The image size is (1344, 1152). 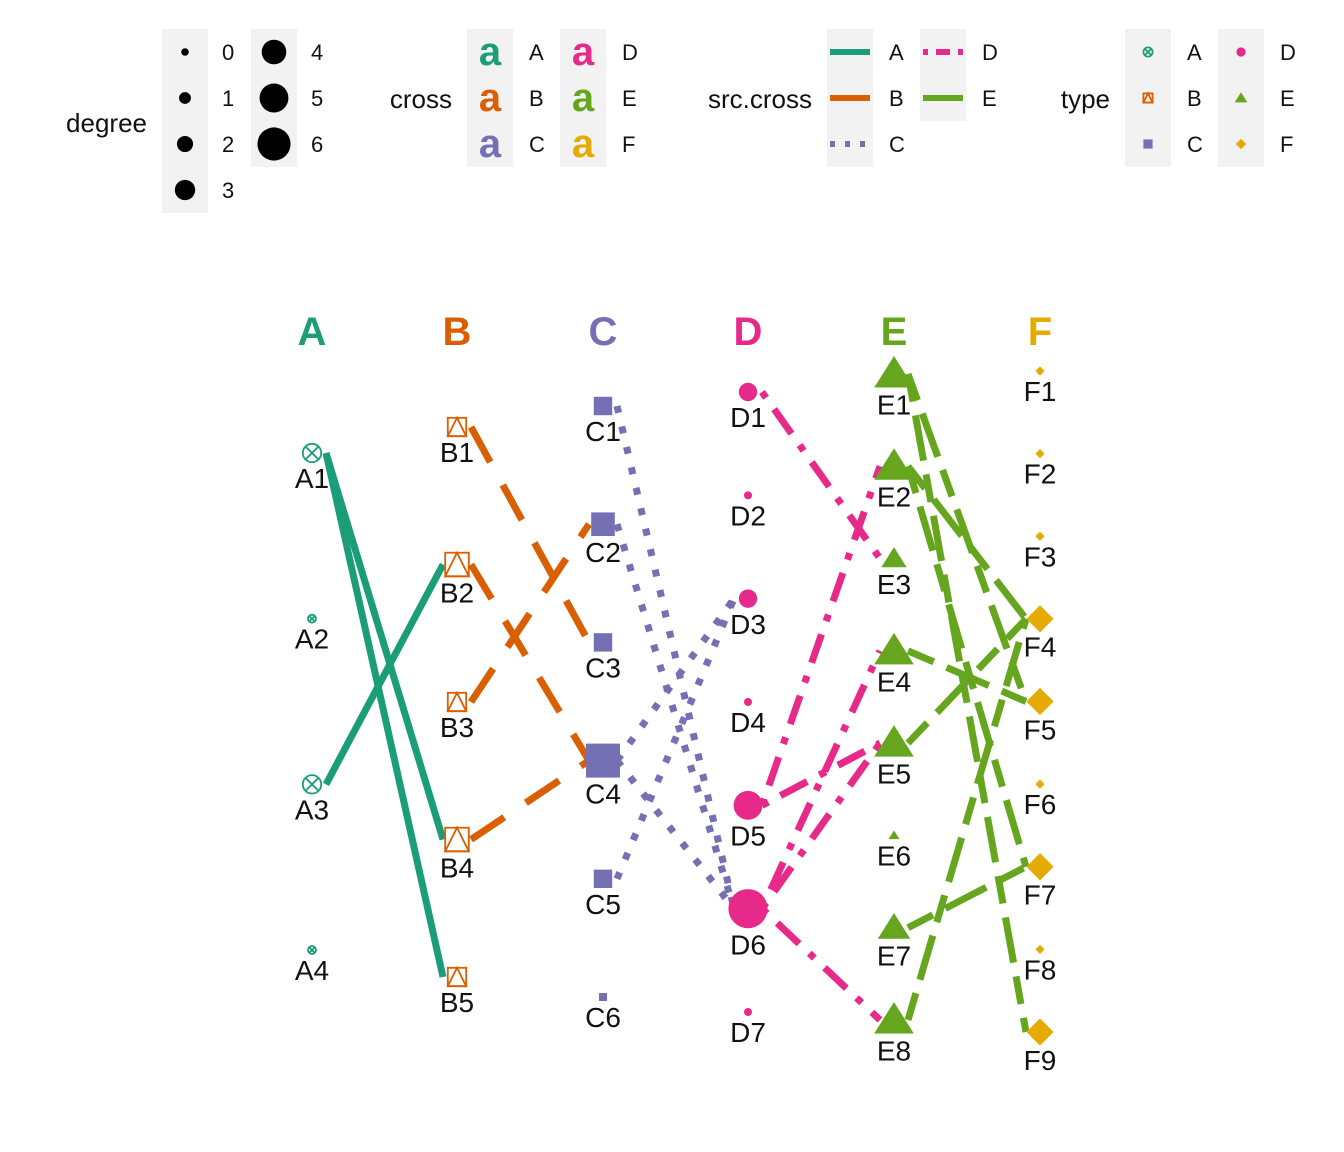 What do you see at coordinates (228, 144) in the screenshot?
I see `legend-degree-label-2: 2` at bounding box center [228, 144].